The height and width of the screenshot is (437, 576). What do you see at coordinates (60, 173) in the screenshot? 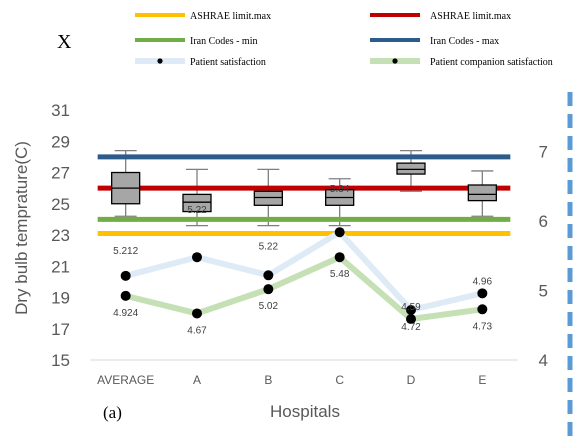
I see `y-tick-label: 27` at bounding box center [60, 173].